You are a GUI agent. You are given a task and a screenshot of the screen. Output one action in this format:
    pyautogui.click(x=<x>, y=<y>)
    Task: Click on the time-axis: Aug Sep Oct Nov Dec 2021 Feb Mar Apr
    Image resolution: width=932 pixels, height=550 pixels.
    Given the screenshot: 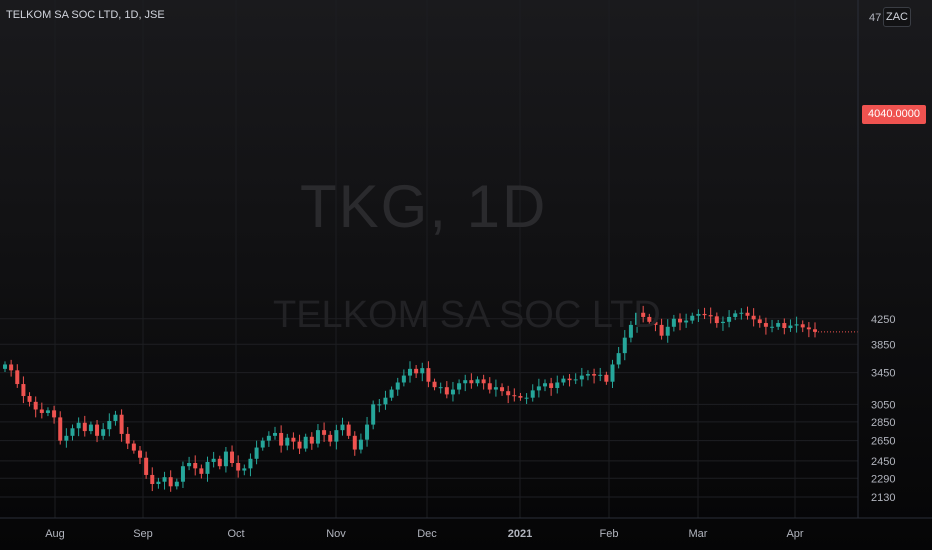 What is the action you would take?
    pyautogui.click(x=424, y=534)
    